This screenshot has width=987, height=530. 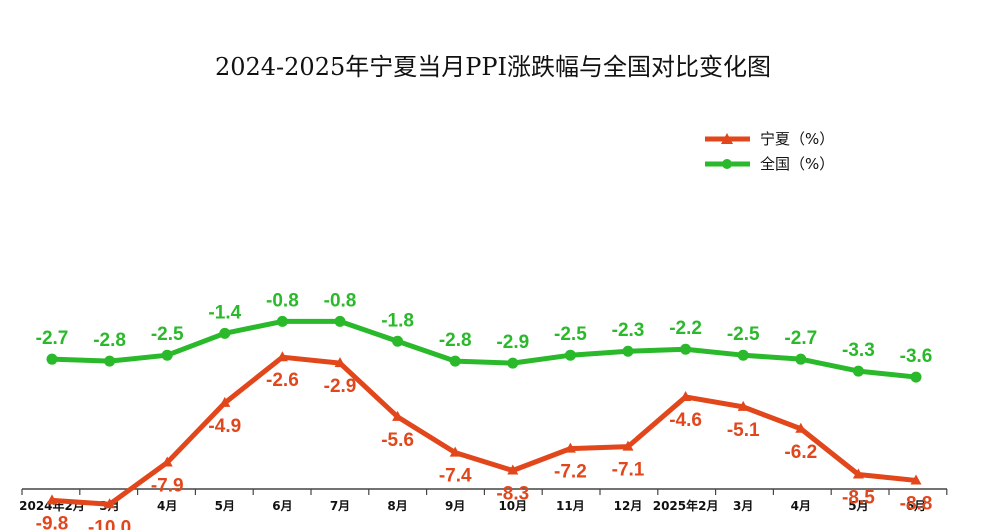 What do you see at coordinates (570, 506) in the screenshot?
I see `x-tick-label: 11月` at bounding box center [570, 506].